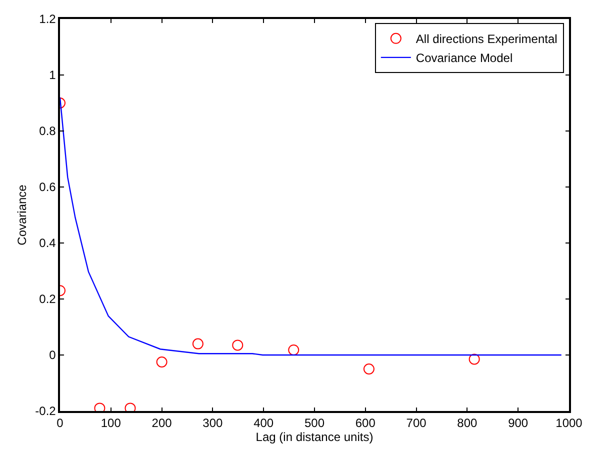  I want to click on x-axis-title: Lag (in distance units), so click(315, 437).